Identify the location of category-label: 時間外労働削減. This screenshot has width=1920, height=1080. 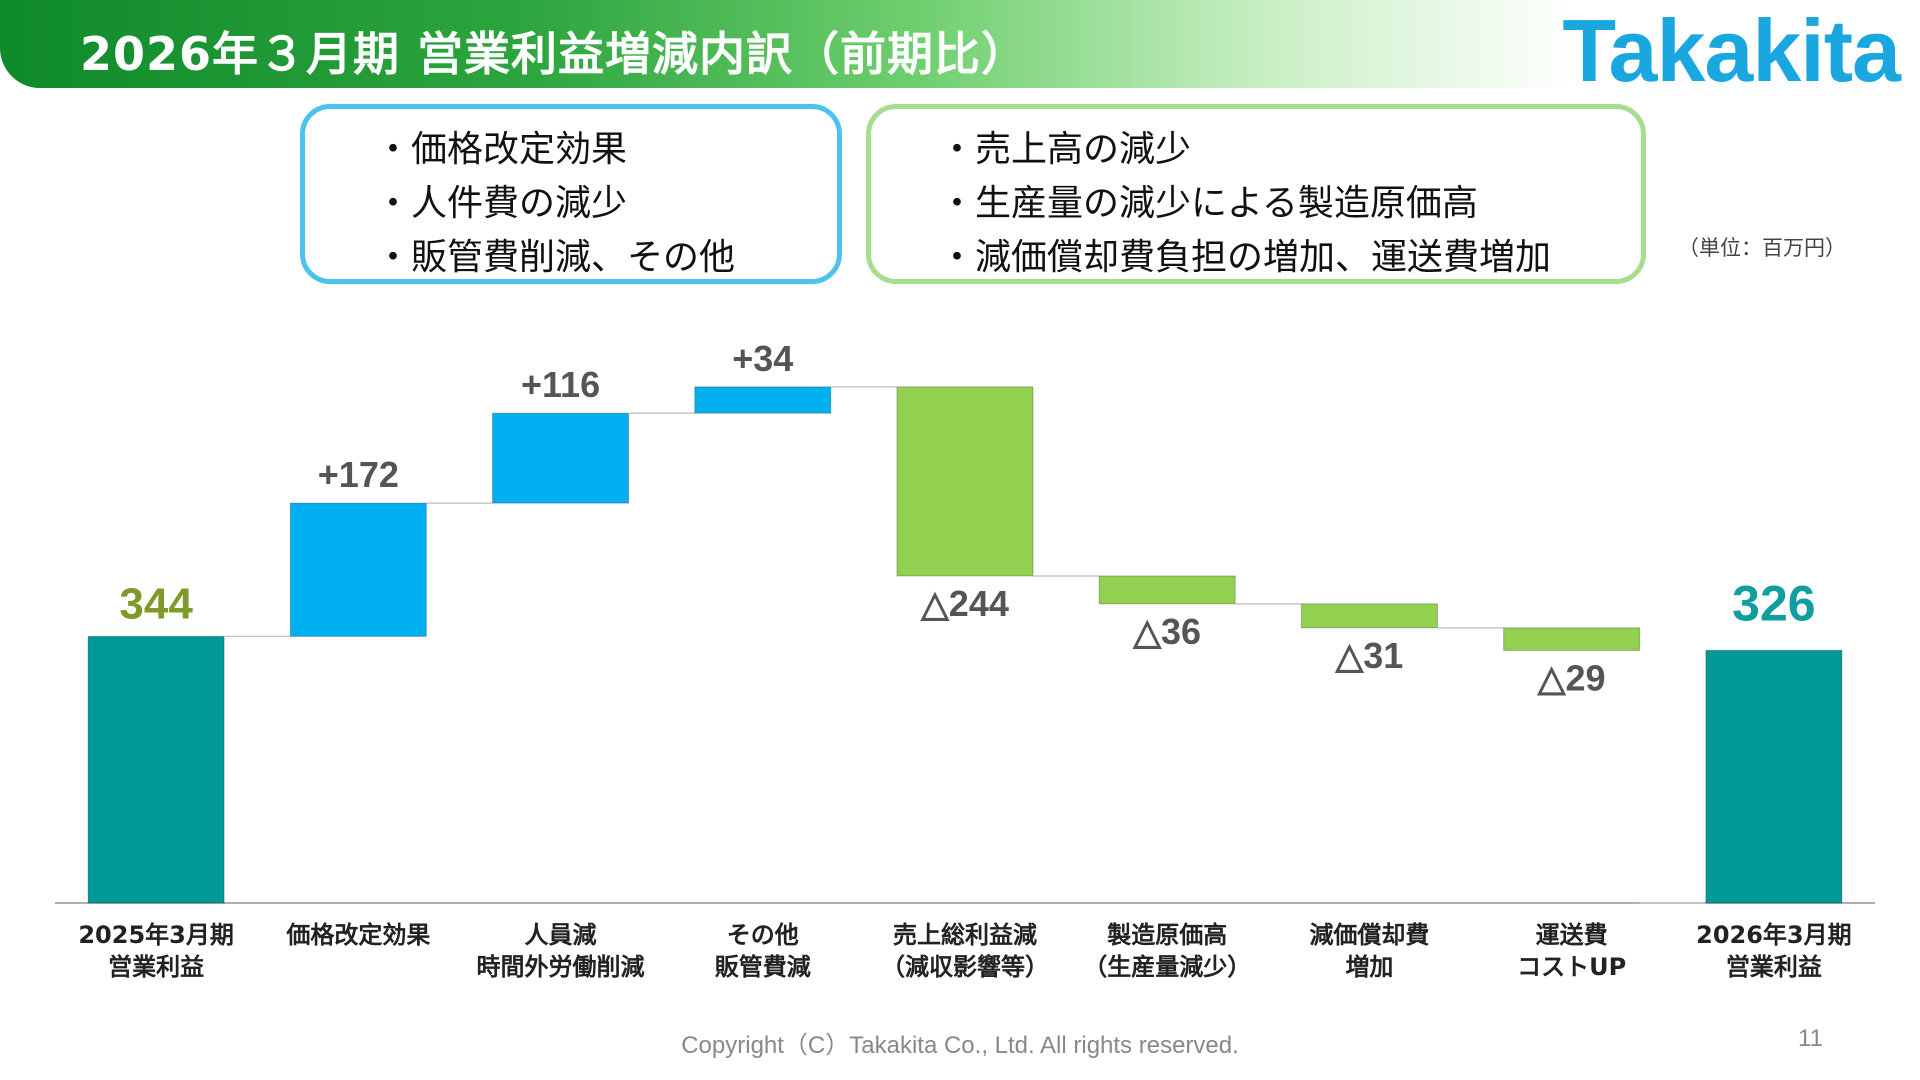
(561, 967).